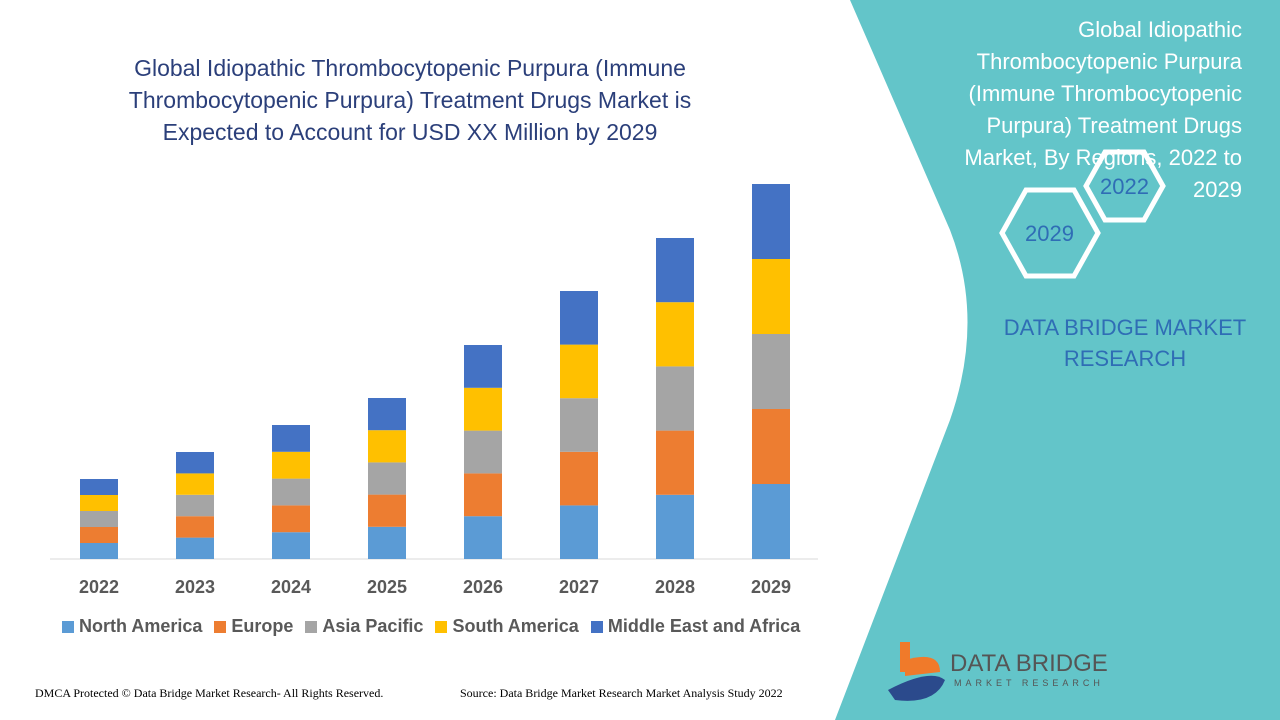 This screenshot has width=1280, height=720. I want to click on bar-2023-middle-east-and-africa, so click(195, 463).